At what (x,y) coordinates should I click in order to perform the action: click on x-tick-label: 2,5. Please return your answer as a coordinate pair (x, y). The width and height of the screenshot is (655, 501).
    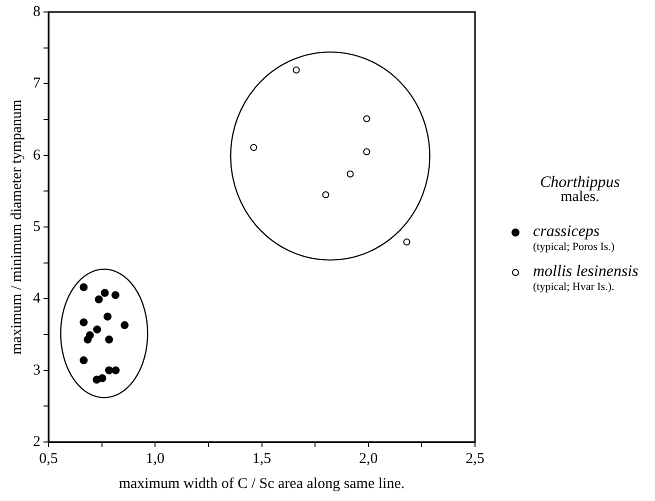
    Looking at the image, I should click on (475, 458).